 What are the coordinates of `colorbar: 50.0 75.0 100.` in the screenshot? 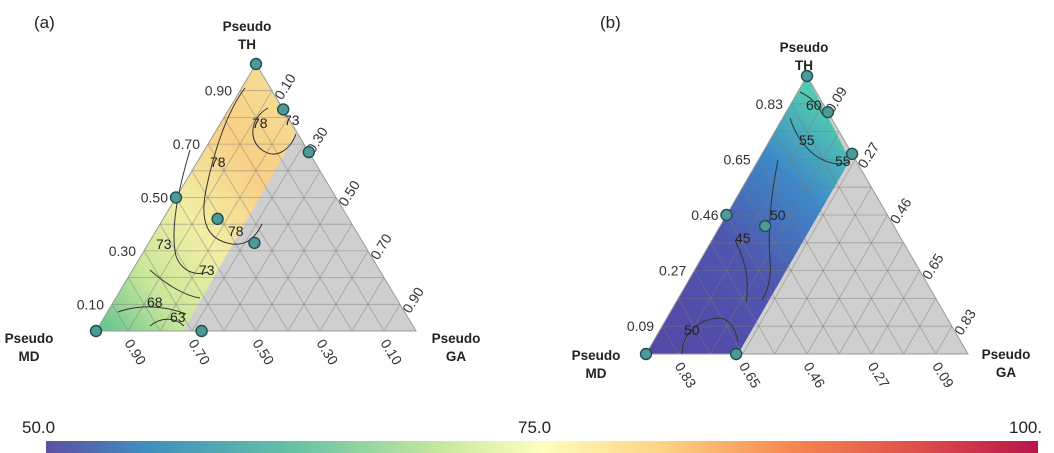 It's located at (532, 435).